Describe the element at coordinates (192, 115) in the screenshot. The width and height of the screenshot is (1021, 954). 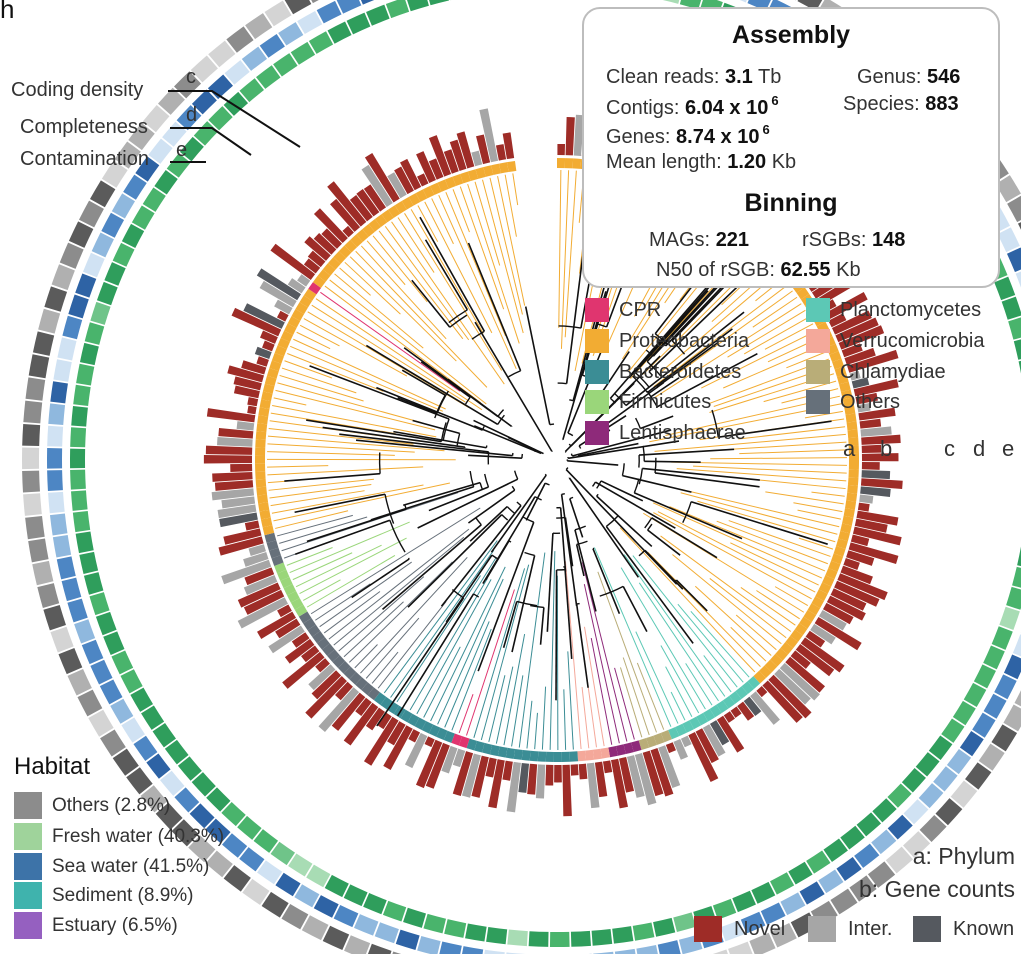
I see `completeness-key: d` at that location.